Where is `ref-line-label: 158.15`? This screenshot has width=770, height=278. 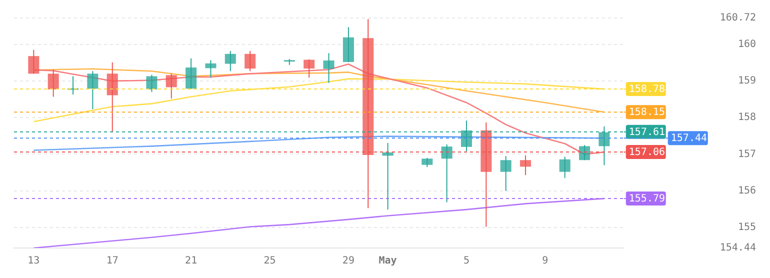
ref-line-label: 158.15 is located at coordinates (646, 112).